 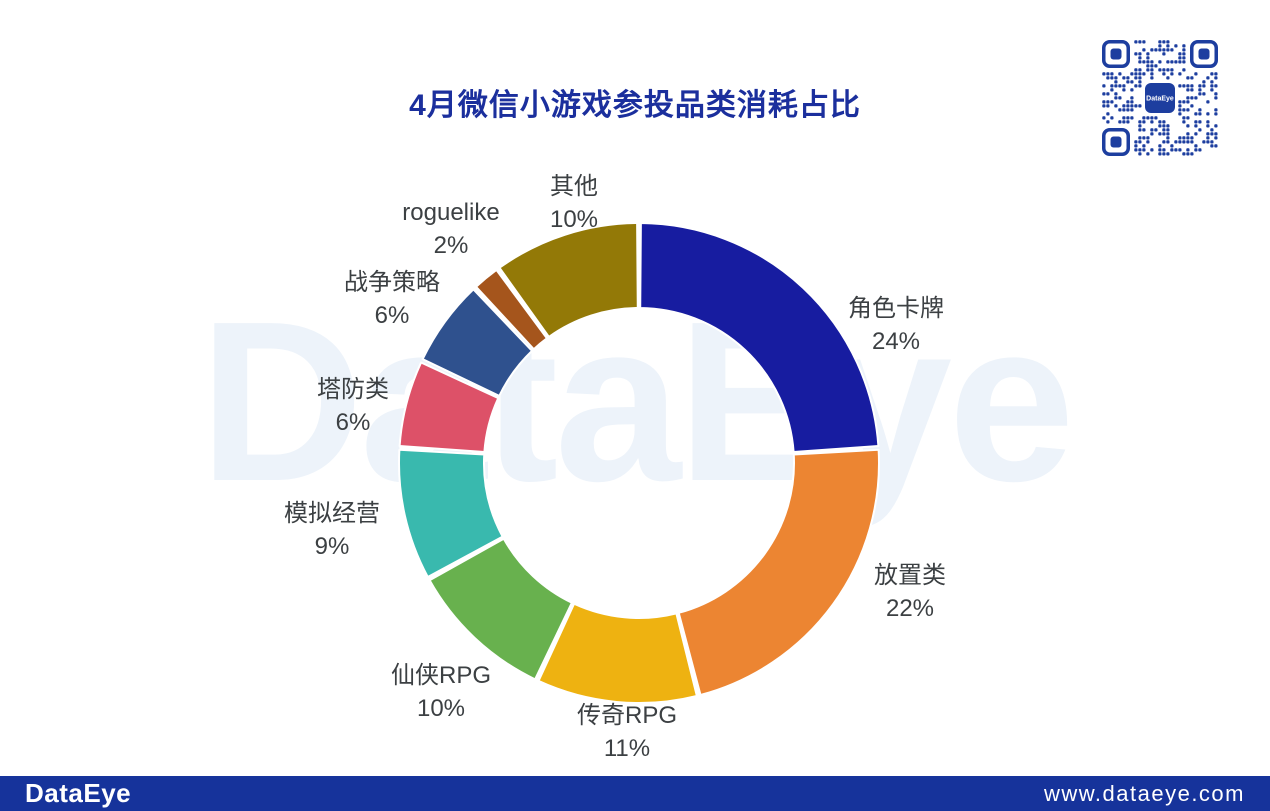 What do you see at coordinates (778, 572) in the screenshot?
I see `pie-slice-放置类` at bounding box center [778, 572].